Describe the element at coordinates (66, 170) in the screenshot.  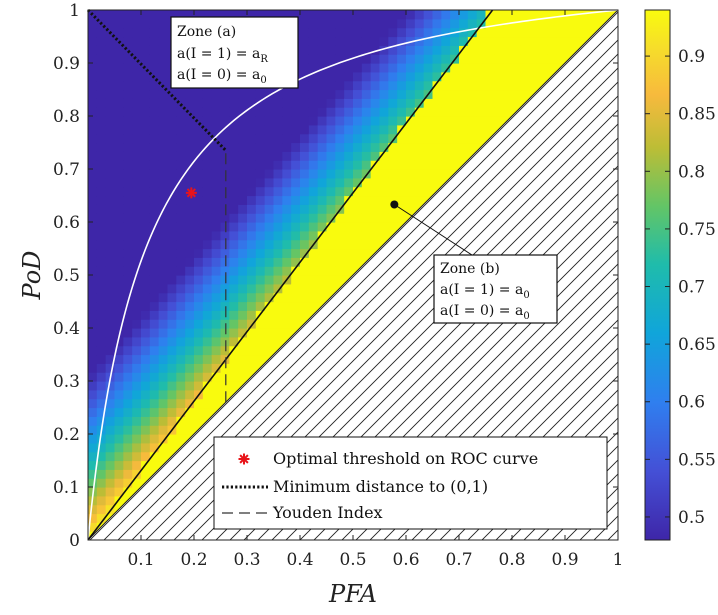
I see `y-tick-label: 0.7` at that location.